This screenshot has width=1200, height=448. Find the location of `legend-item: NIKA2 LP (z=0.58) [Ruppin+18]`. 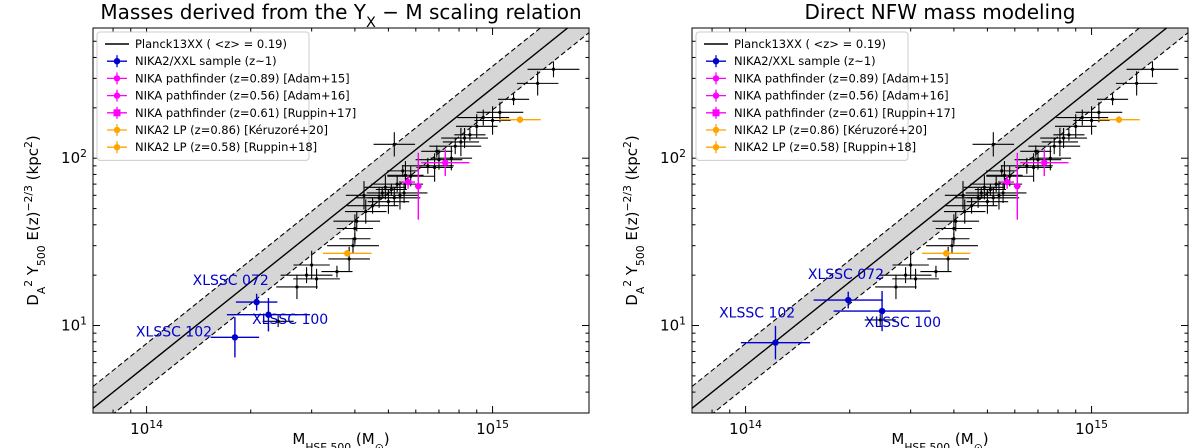

legend-item: NIKA2 LP (z=0.58) [Ruppin+18] is located at coordinates (811, 147).